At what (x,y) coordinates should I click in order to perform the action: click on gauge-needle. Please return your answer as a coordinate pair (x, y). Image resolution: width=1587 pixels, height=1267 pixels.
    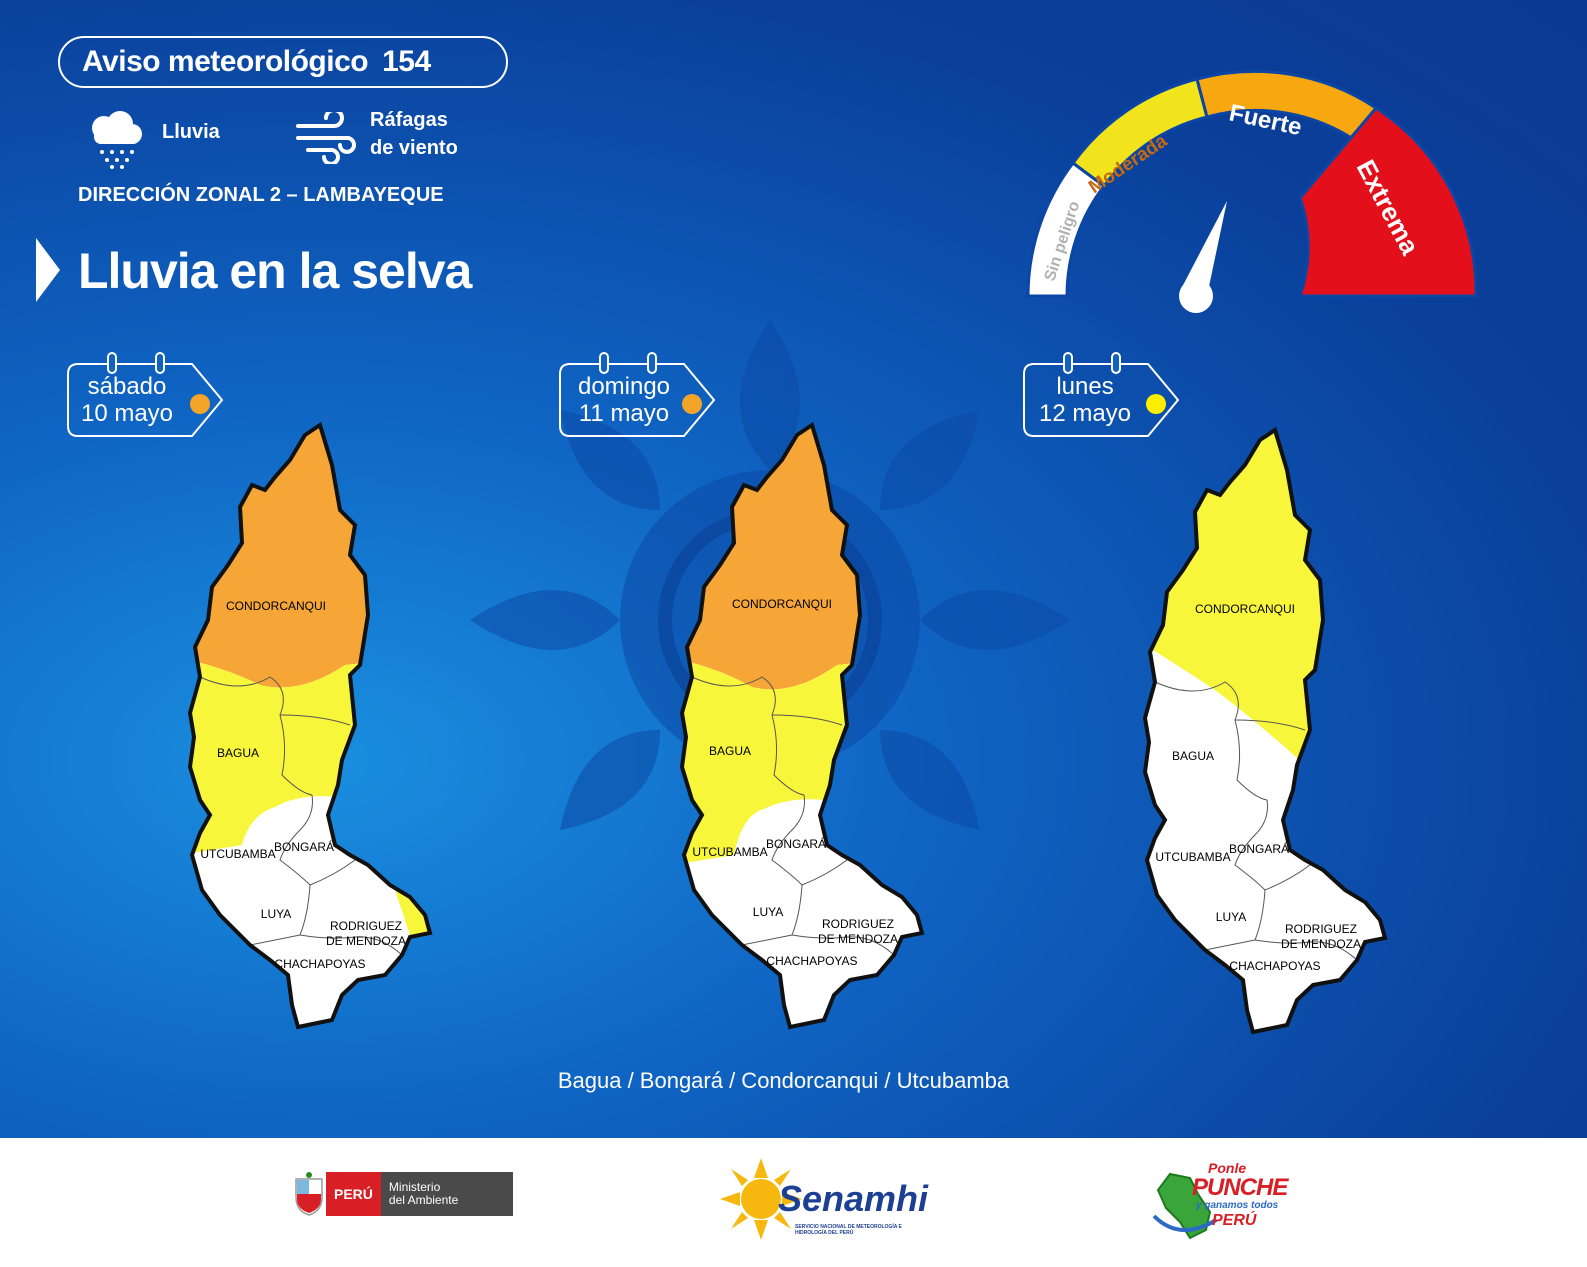
    Looking at the image, I should click on (1203, 257).